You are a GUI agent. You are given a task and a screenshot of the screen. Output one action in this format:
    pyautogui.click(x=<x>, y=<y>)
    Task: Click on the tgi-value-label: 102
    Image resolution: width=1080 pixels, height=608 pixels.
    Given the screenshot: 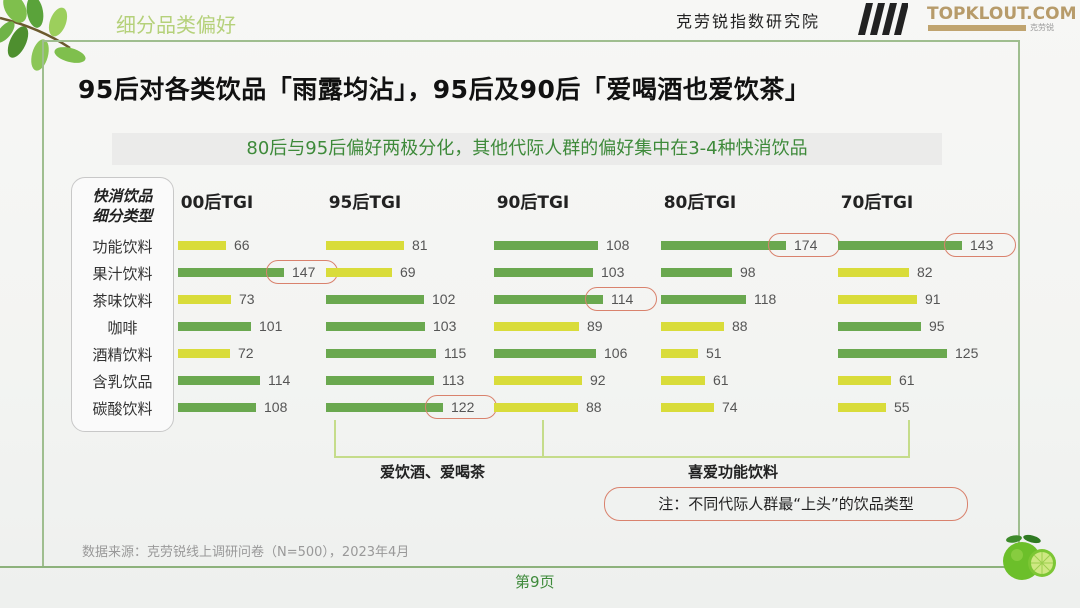 What is the action you would take?
    pyautogui.click(x=444, y=299)
    